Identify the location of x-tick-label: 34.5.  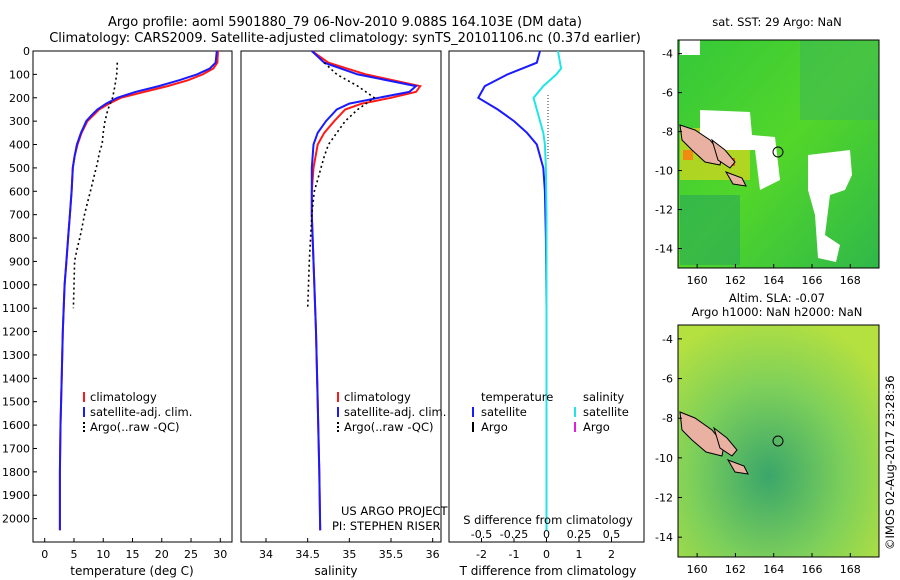
(307, 554).